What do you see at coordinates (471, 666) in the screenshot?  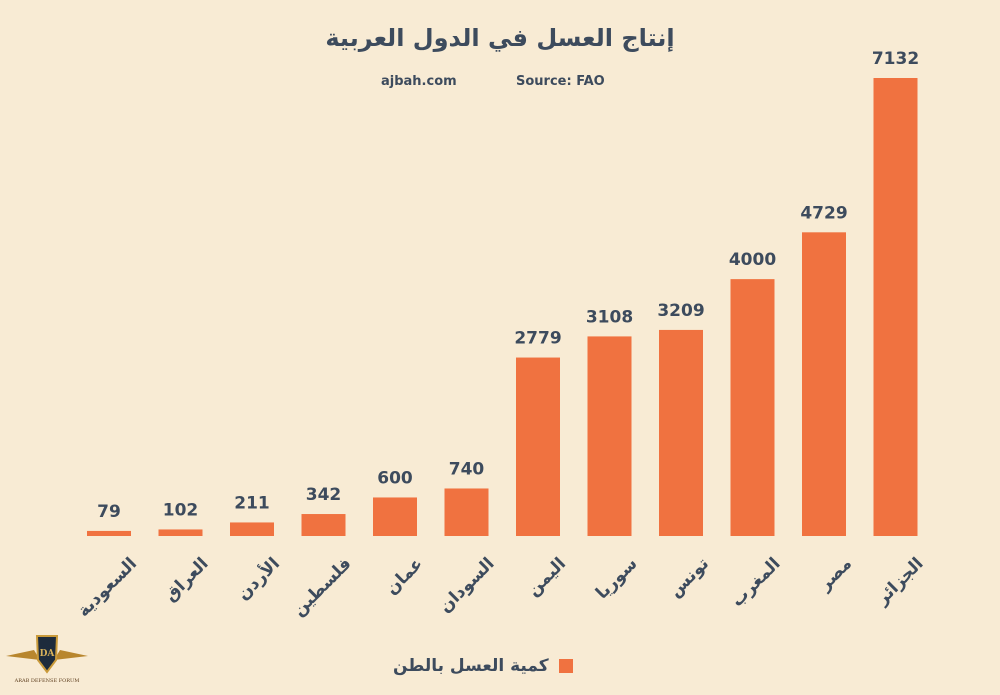 I see `legend-label: كمية العسل بالطن` at bounding box center [471, 666].